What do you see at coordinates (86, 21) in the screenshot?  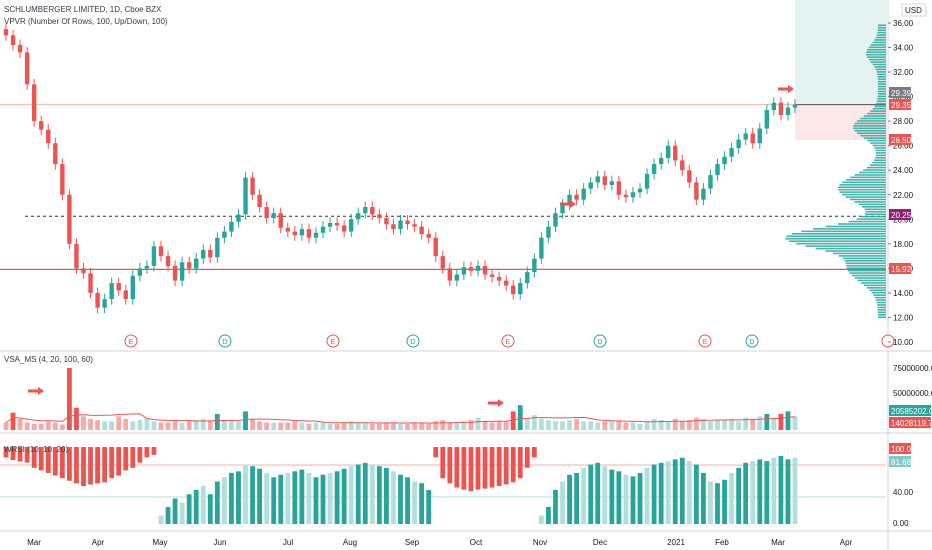 I see `indicator-legend: VPVR (Number Of Rows, 100, Up/Down, 100)` at bounding box center [86, 21].